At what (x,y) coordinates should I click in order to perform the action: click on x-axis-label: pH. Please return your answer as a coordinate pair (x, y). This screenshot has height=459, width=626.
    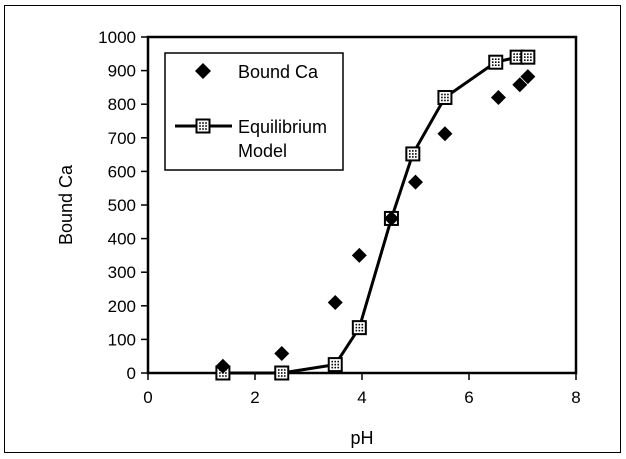
    Looking at the image, I should click on (361, 438).